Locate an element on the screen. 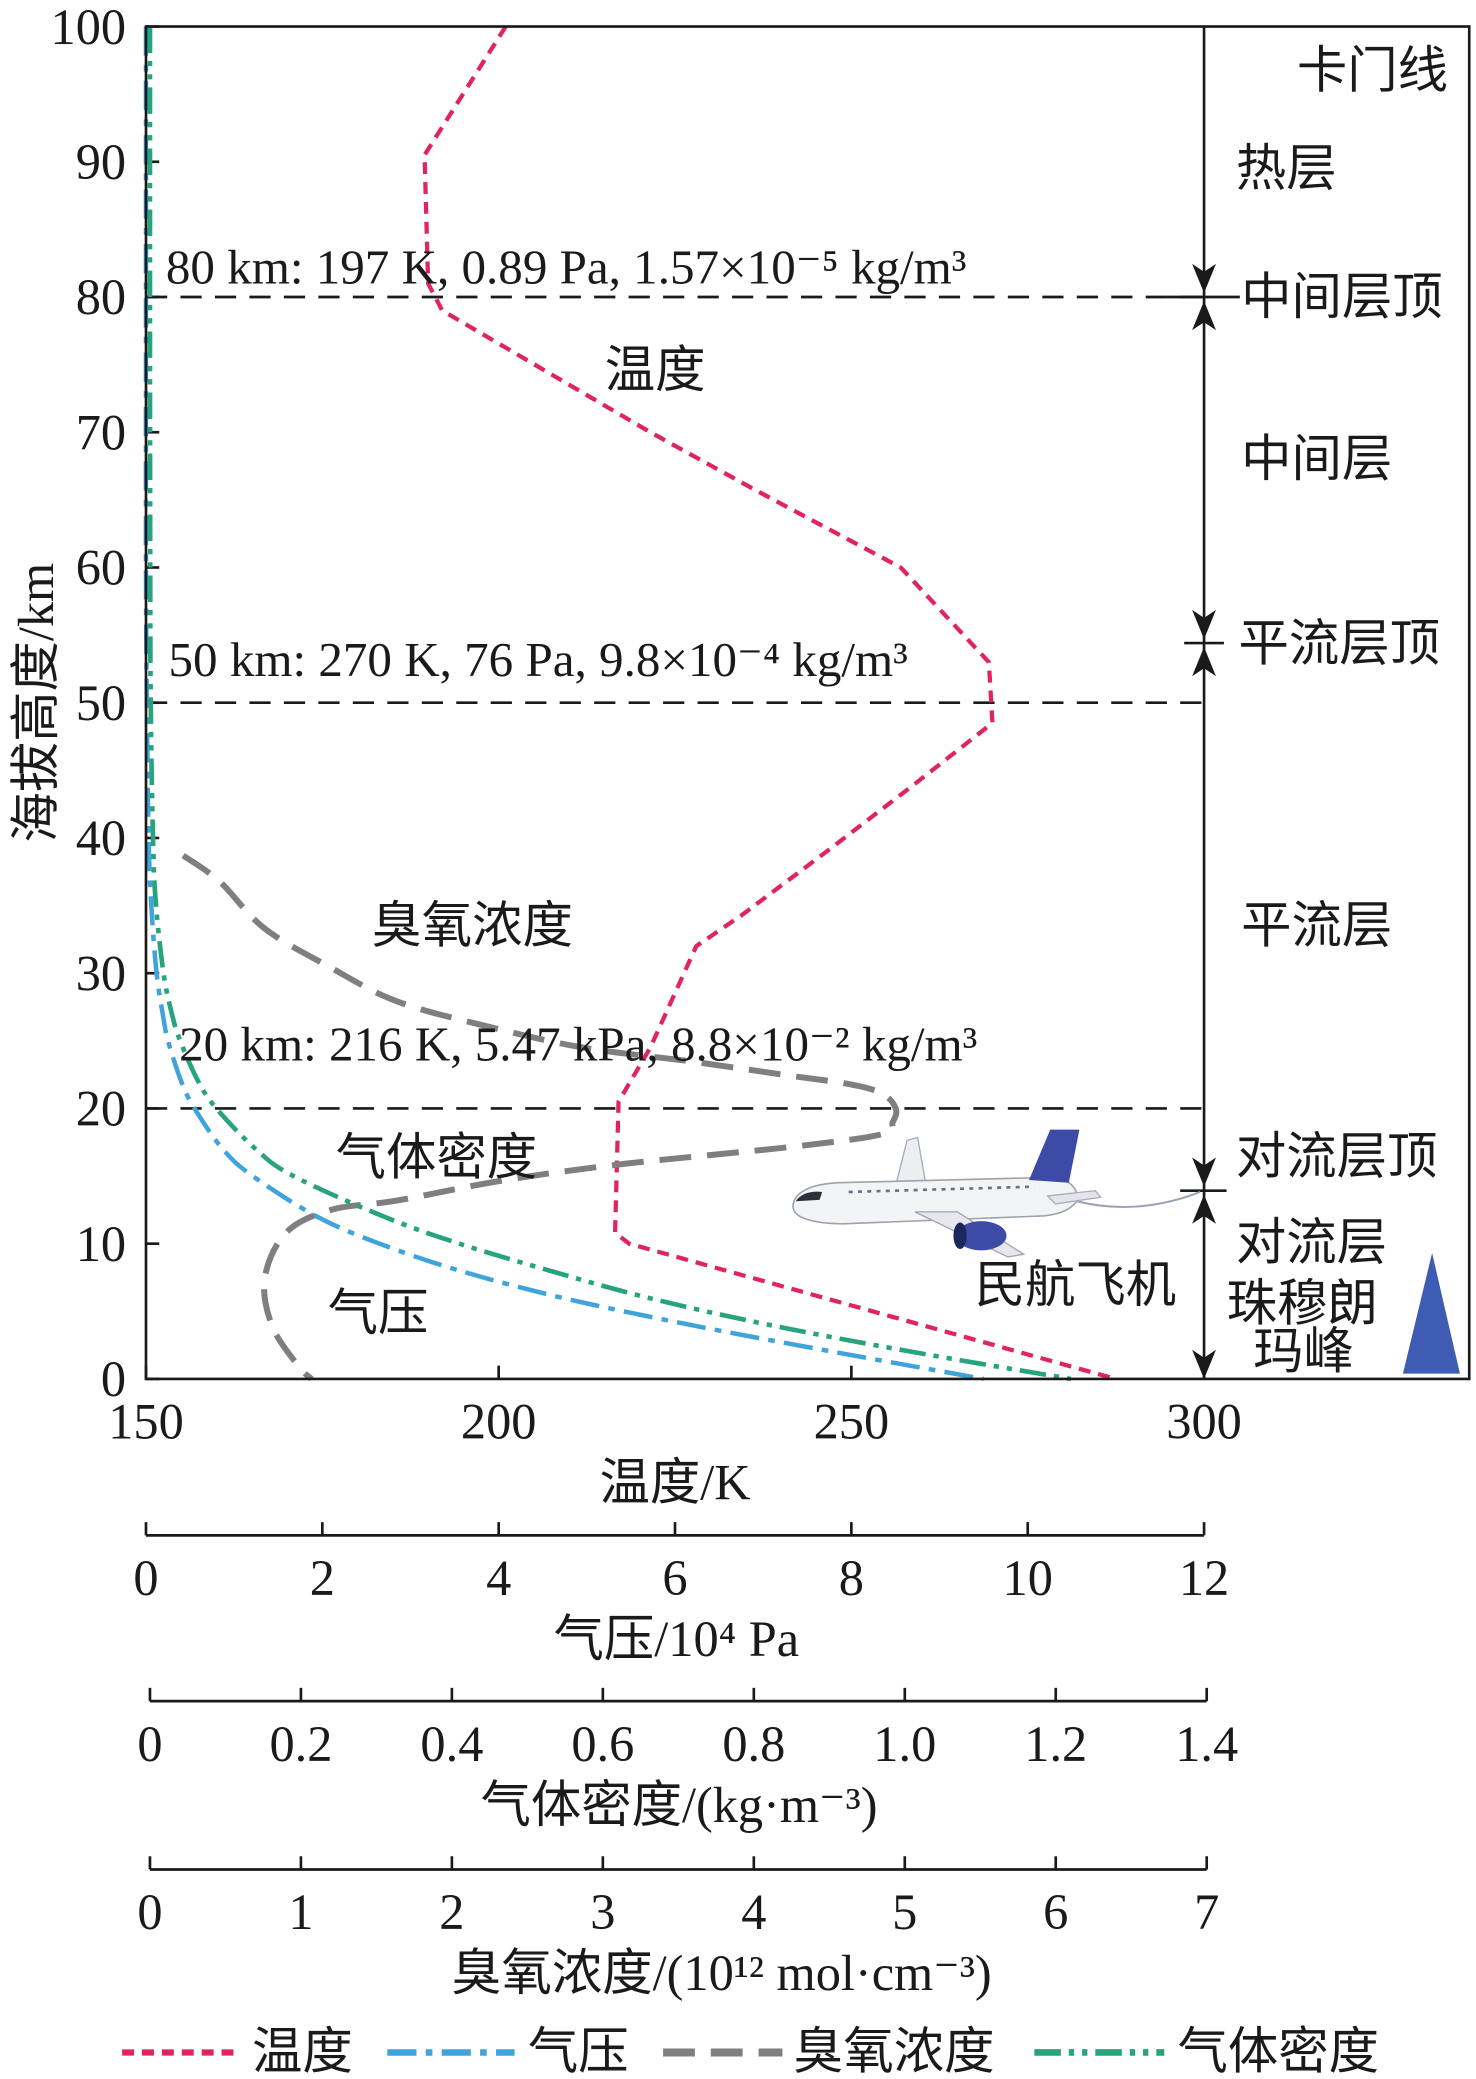 This screenshot has width=1476, height=2079. temperature-axis-tick-label: 250 is located at coordinates (852, 1422).